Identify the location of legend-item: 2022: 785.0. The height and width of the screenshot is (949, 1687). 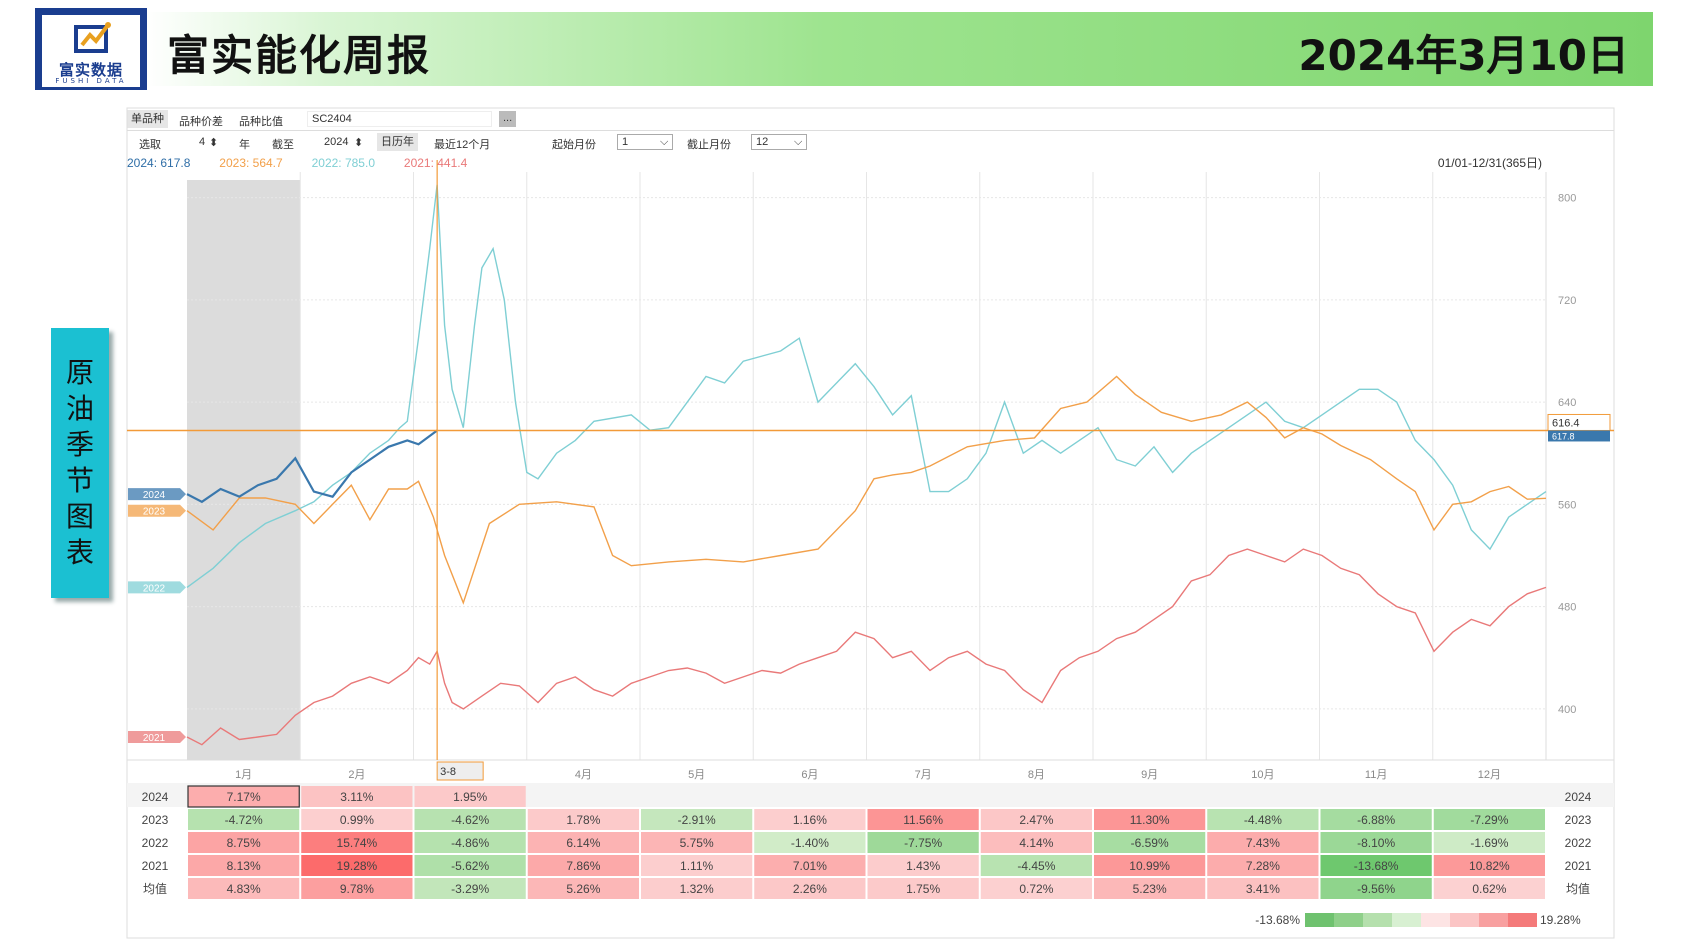
(344, 163).